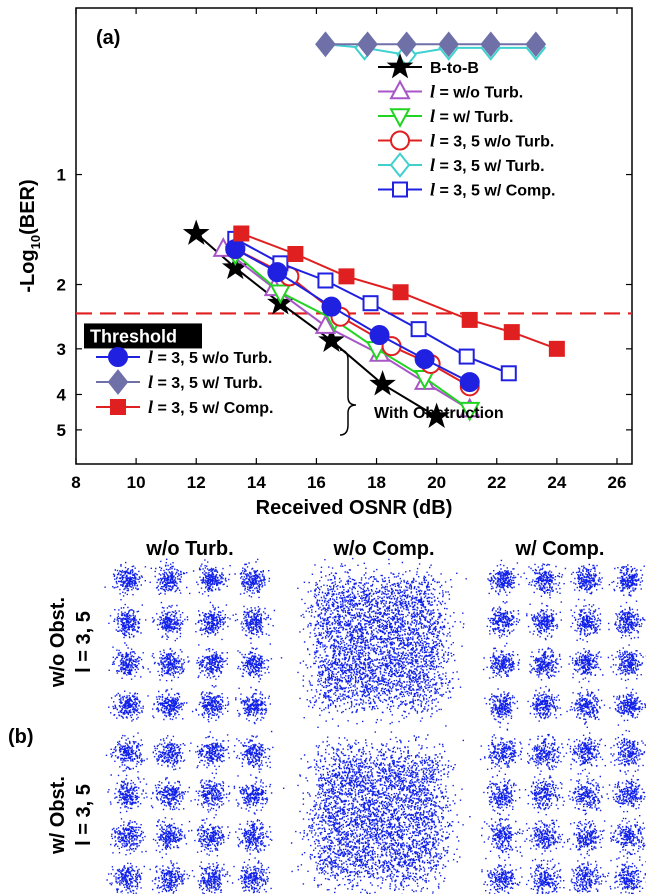 The image size is (646, 894). Describe the element at coordinates (556, 482) in the screenshot. I see `x-tick-label: 24` at that location.